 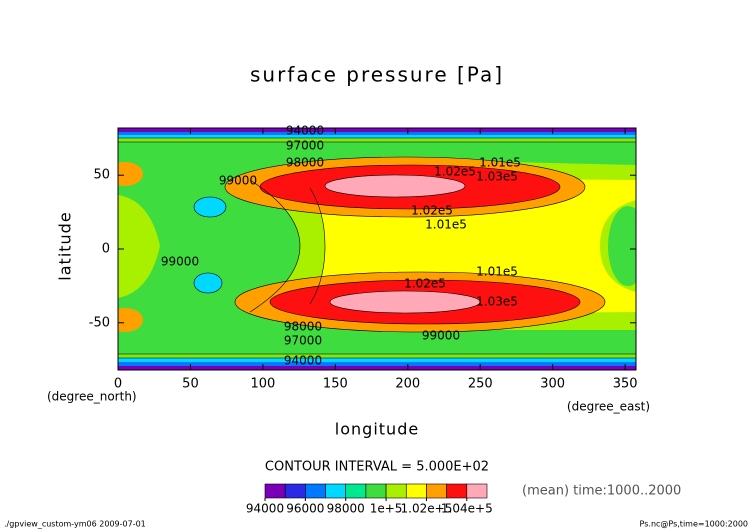 What do you see at coordinates (694, 524) in the screenshot?
I see `footer-right: Ps.nc@Ps,time=1000:2000` at bounding box center [694, 524].